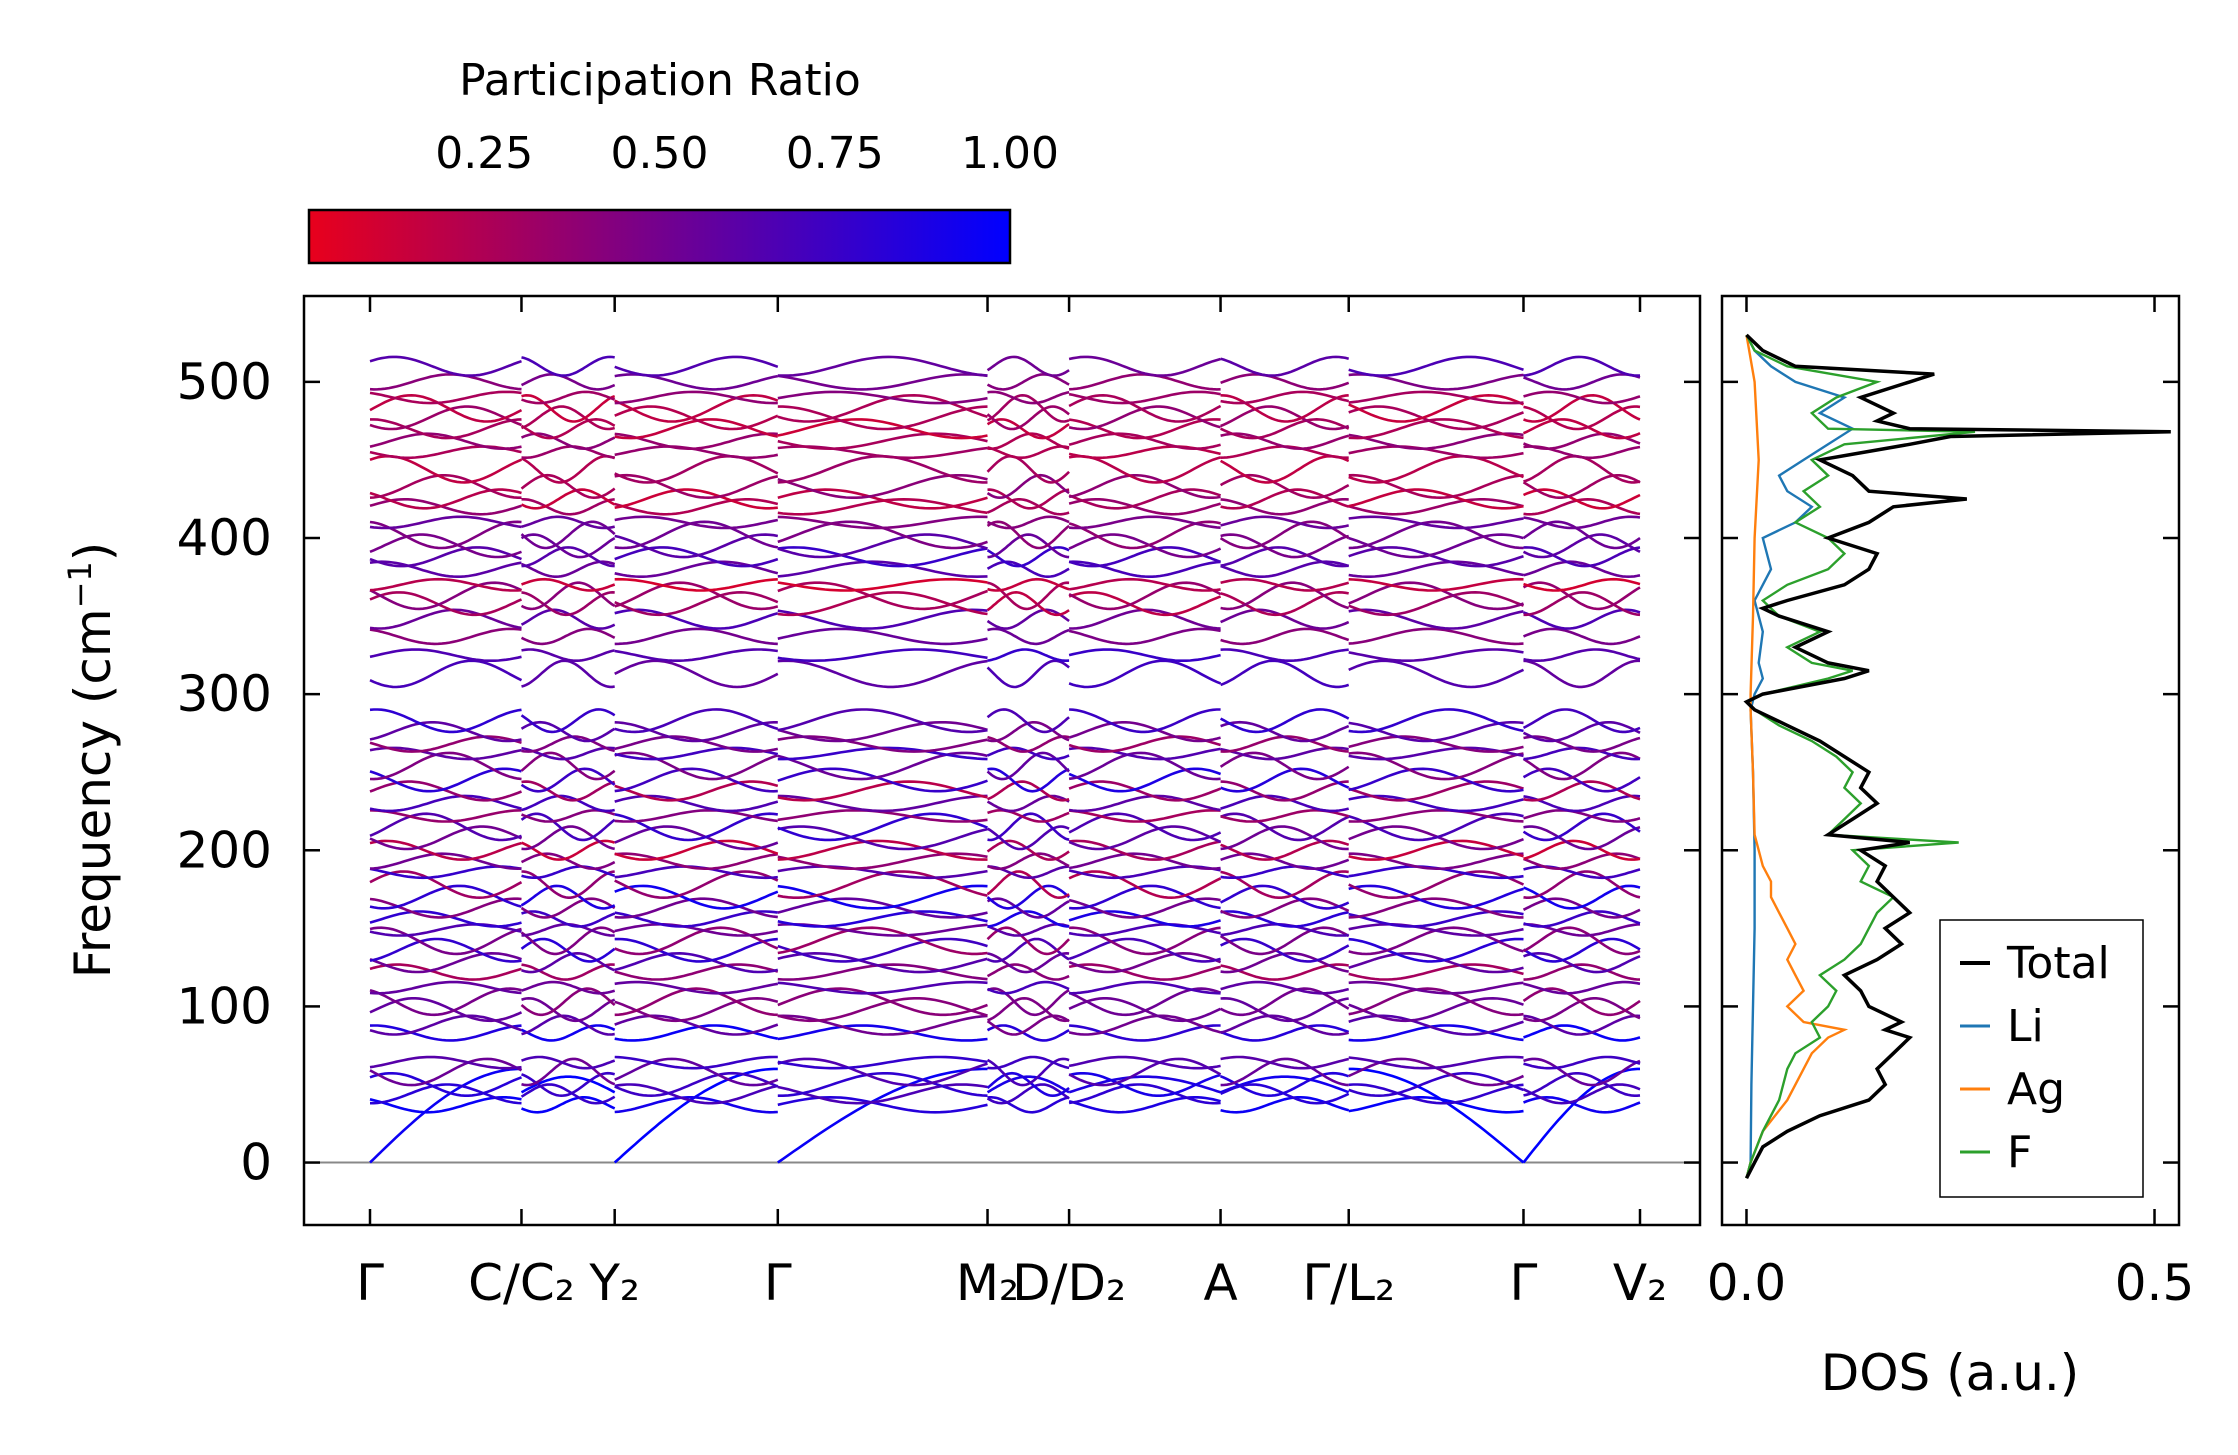  Describe the element at coordinates (987, 1283) in the screenshot. I see `high-symmetry-label: M₂` at that location.